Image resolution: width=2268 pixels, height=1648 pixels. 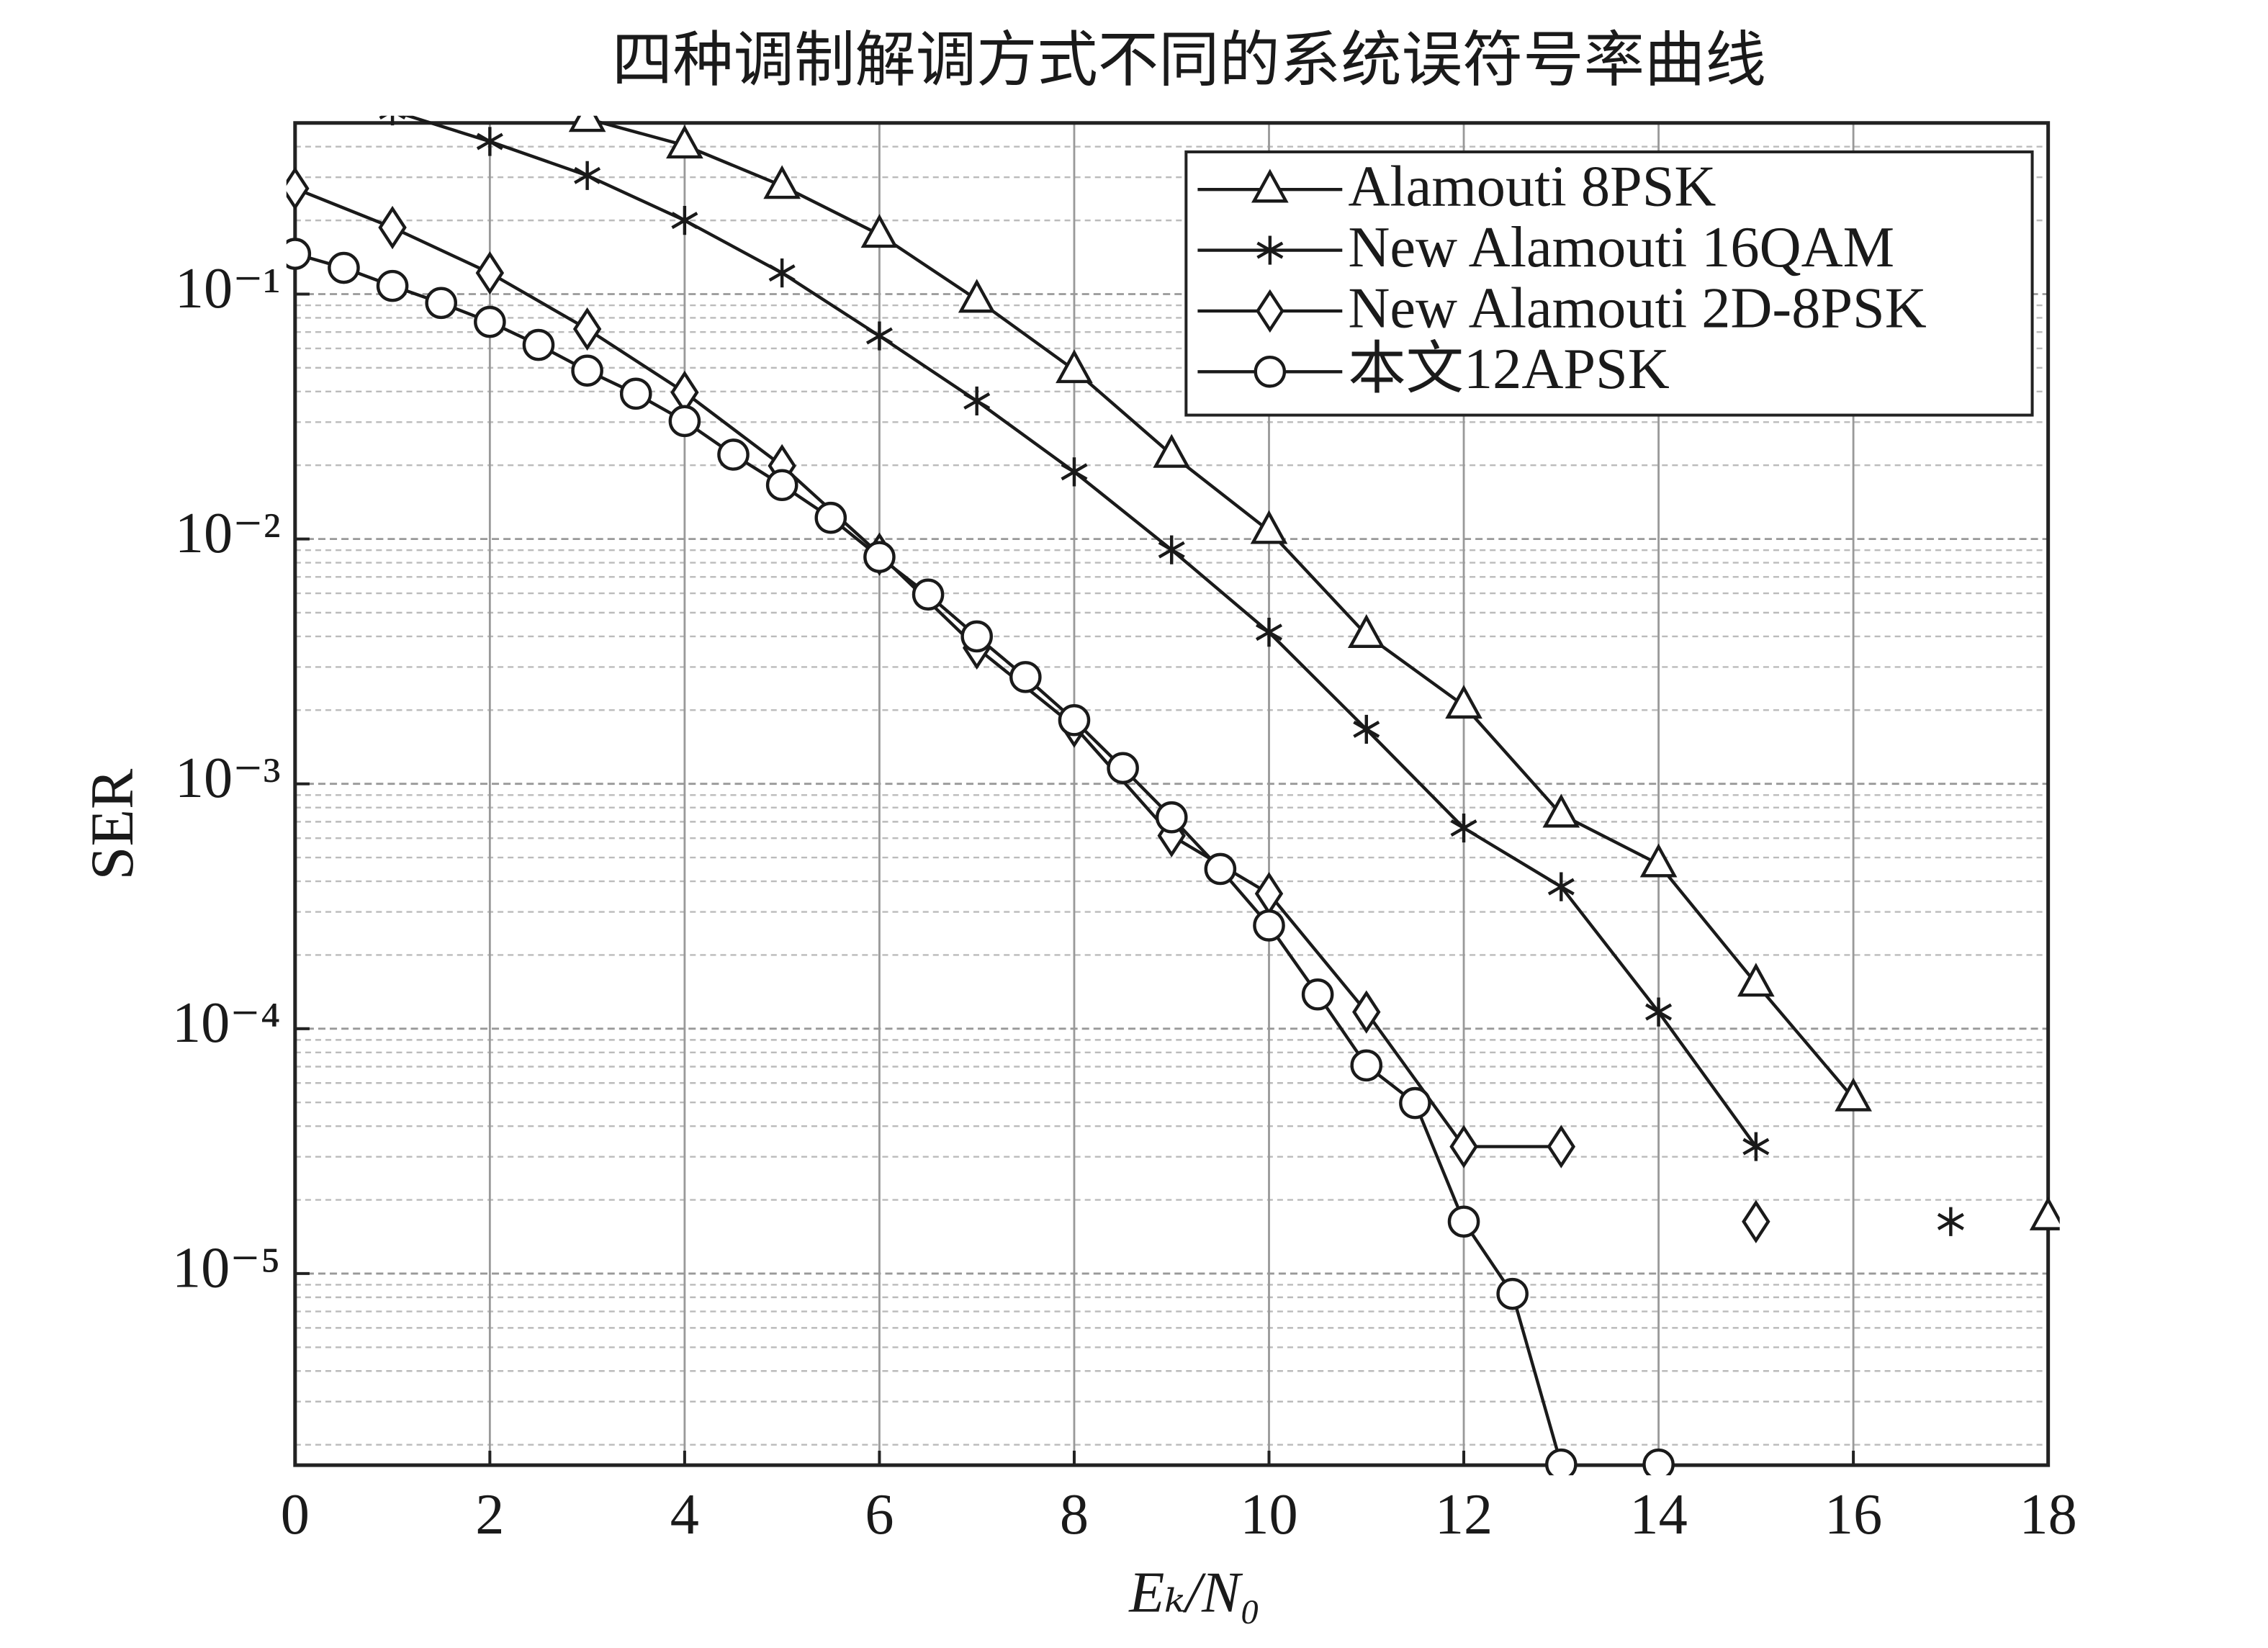 I want to click on legend-label: 本文12APSK, so click(x=1508, y=369).